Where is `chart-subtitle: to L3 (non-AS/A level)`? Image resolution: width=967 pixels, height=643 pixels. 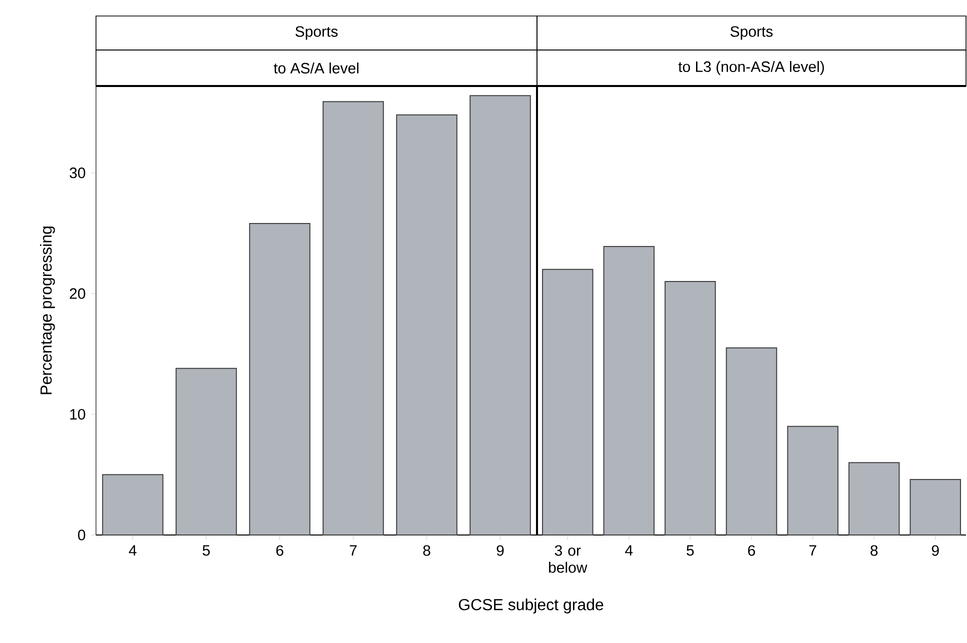
chart-subtitle: to L3 (non-AS/A level) is located at coordinates (751, 68).